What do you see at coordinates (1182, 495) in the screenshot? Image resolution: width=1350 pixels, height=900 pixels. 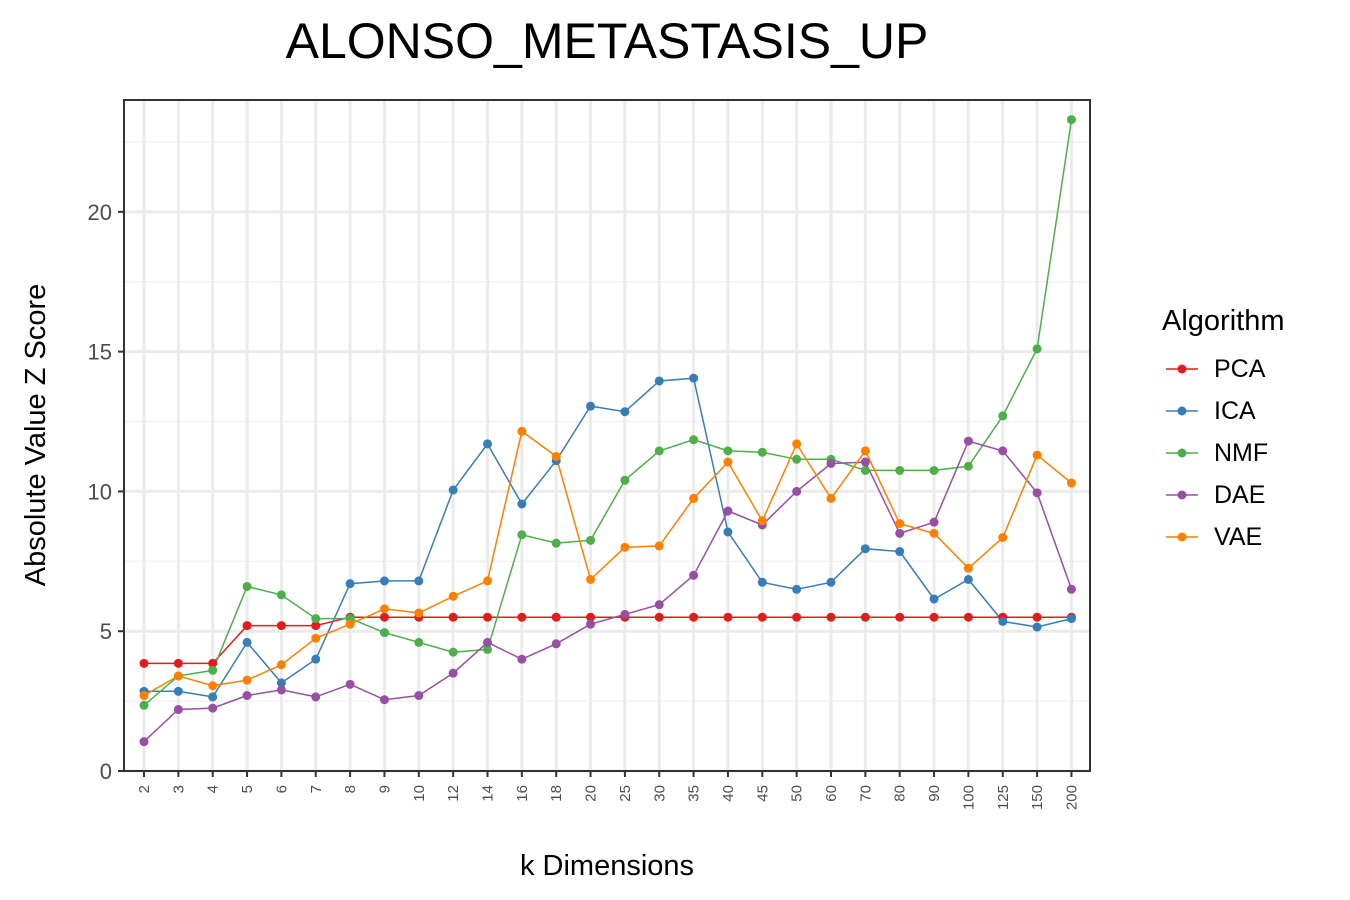 I see `legend-key-dae` at bounding box center [1182, 495].